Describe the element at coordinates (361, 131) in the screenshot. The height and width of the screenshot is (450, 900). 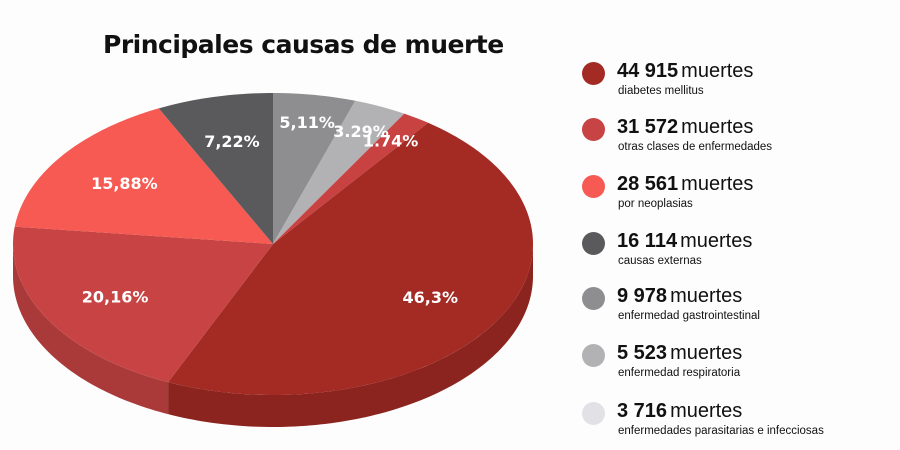
I see `slice-label: 3.29%` at that location.